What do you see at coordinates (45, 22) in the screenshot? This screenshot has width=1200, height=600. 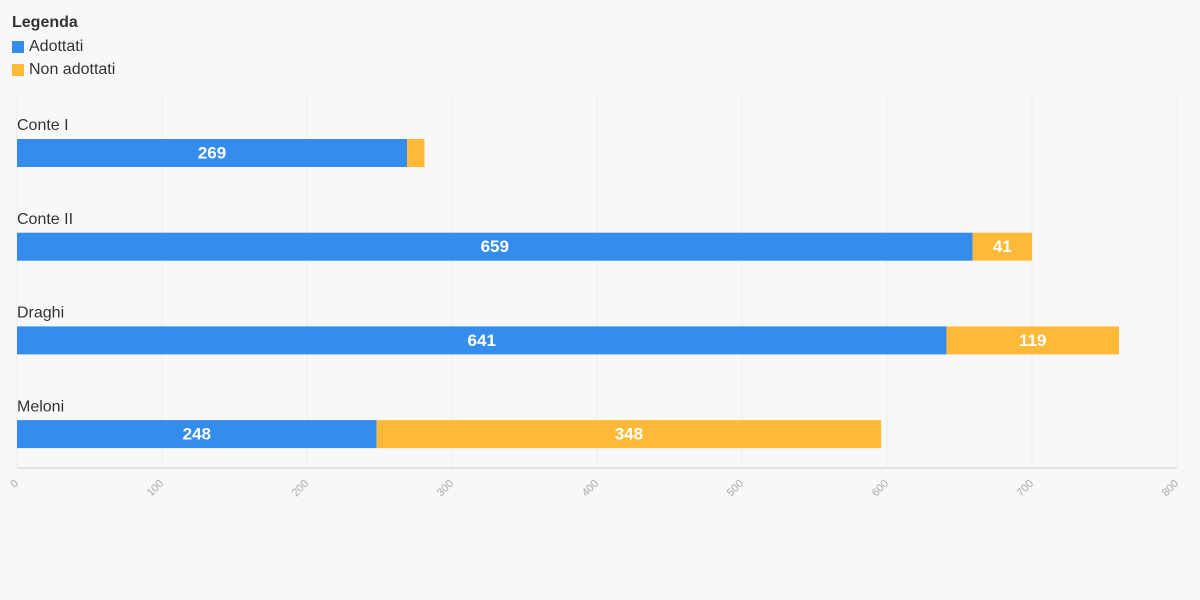 I see `legend-title: Legenda` at bounding box center [45, 22].